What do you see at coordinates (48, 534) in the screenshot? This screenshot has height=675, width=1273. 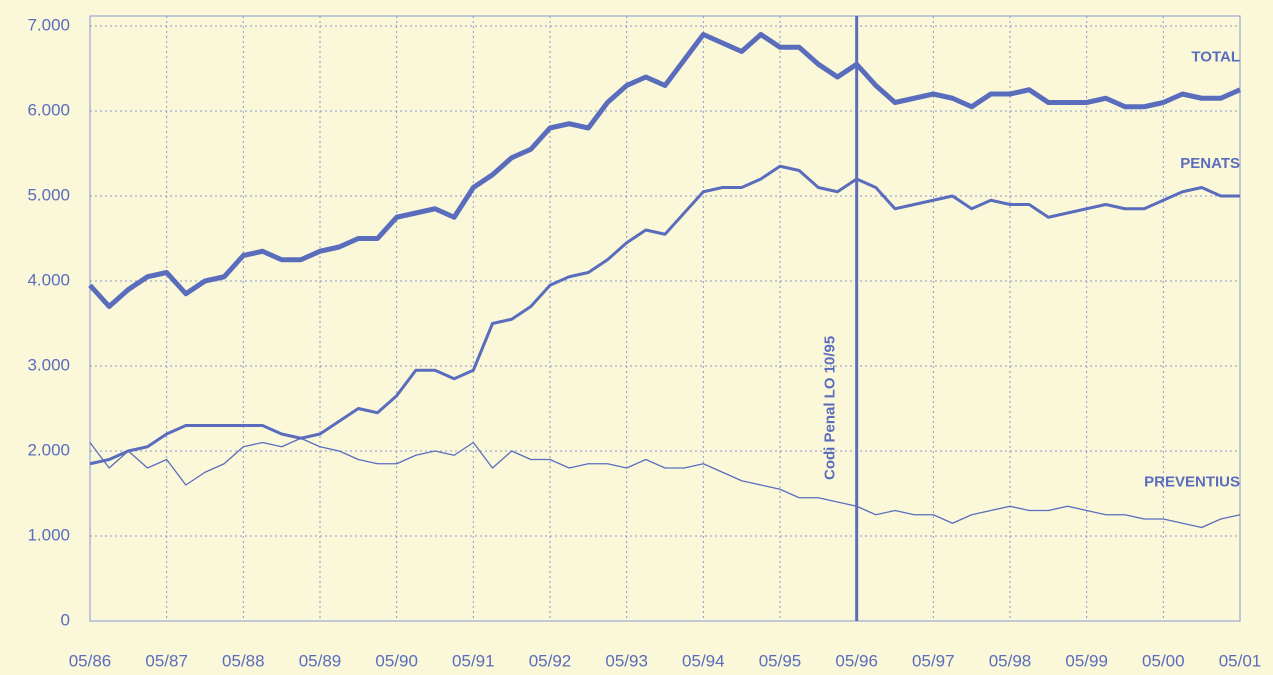 I see `y-tick-label: 1.000` at bounding box center [48, 534].